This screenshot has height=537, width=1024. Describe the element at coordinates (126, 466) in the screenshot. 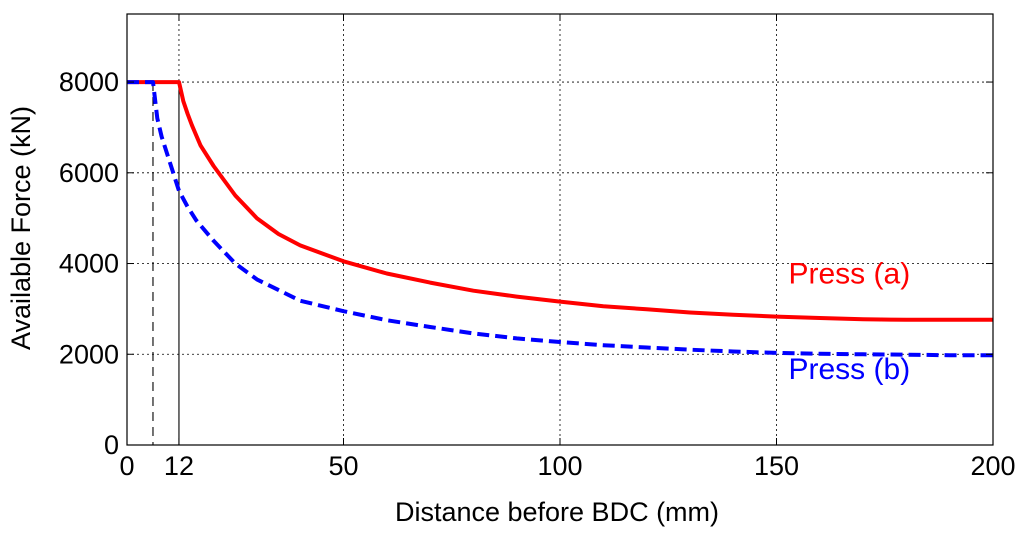

I see `x-tick-label: 0` at that location.